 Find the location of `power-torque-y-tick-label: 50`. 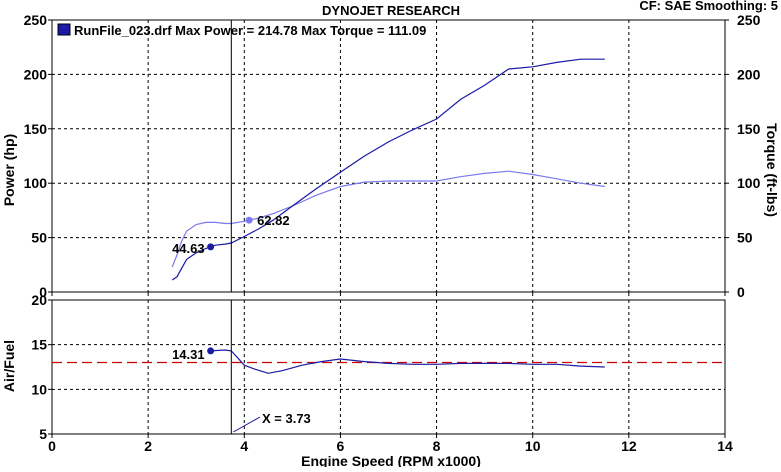

power-torque-y-tick-label: 50 is located at coordinates (39, 238).